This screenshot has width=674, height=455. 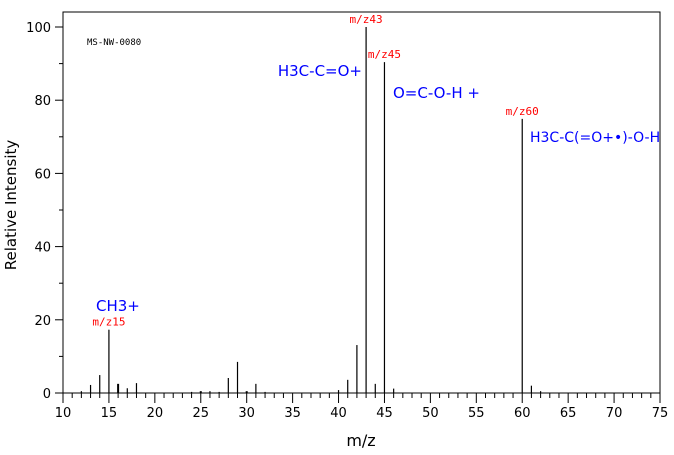 I want to click on x-tick-label: 75, so click(x=660, y=413).